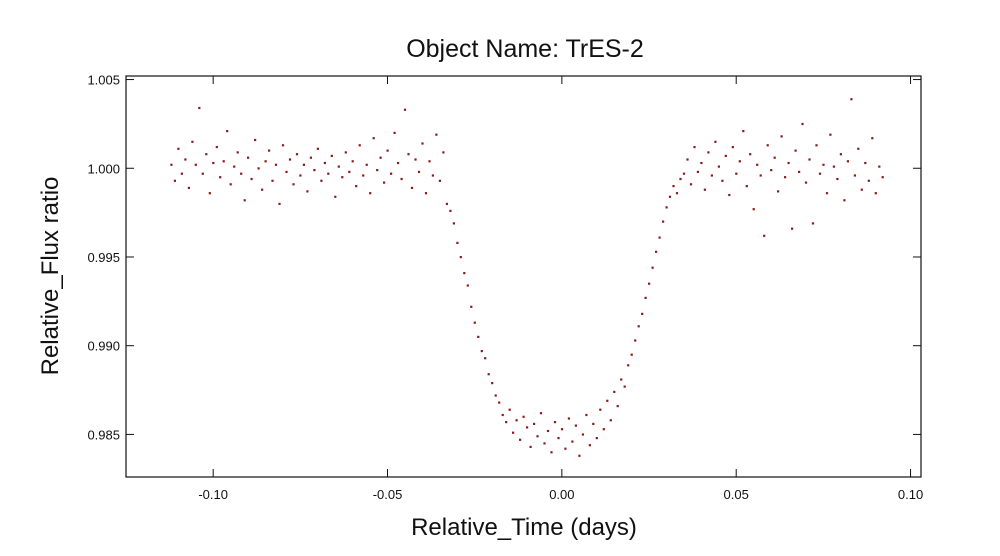 The height and width of the screenshot is (556, 1000). Describe the element at coordinates (525, 49) in the screenshot. I see `chart-title: Object Name: TrES-2` at that location.